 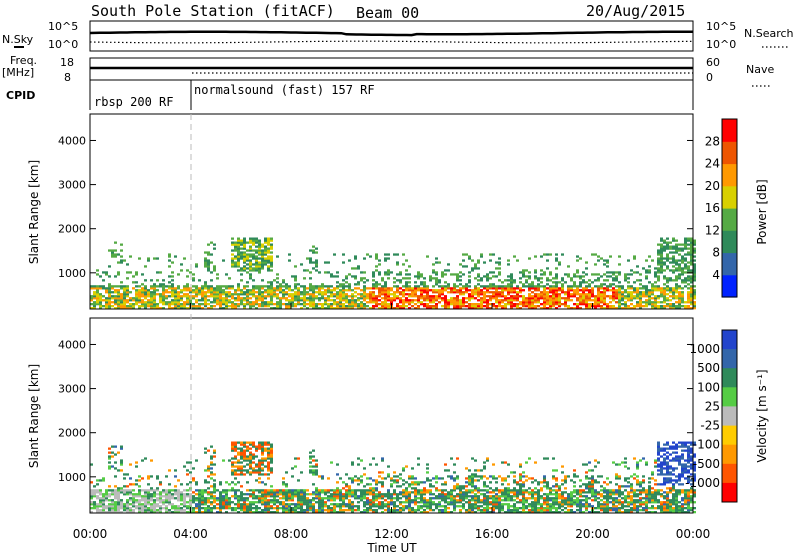 What do you see at coordinates (387, 13) in the screenshot?
I see `beam-title: Beam 00` at bounding box center [387, 13].